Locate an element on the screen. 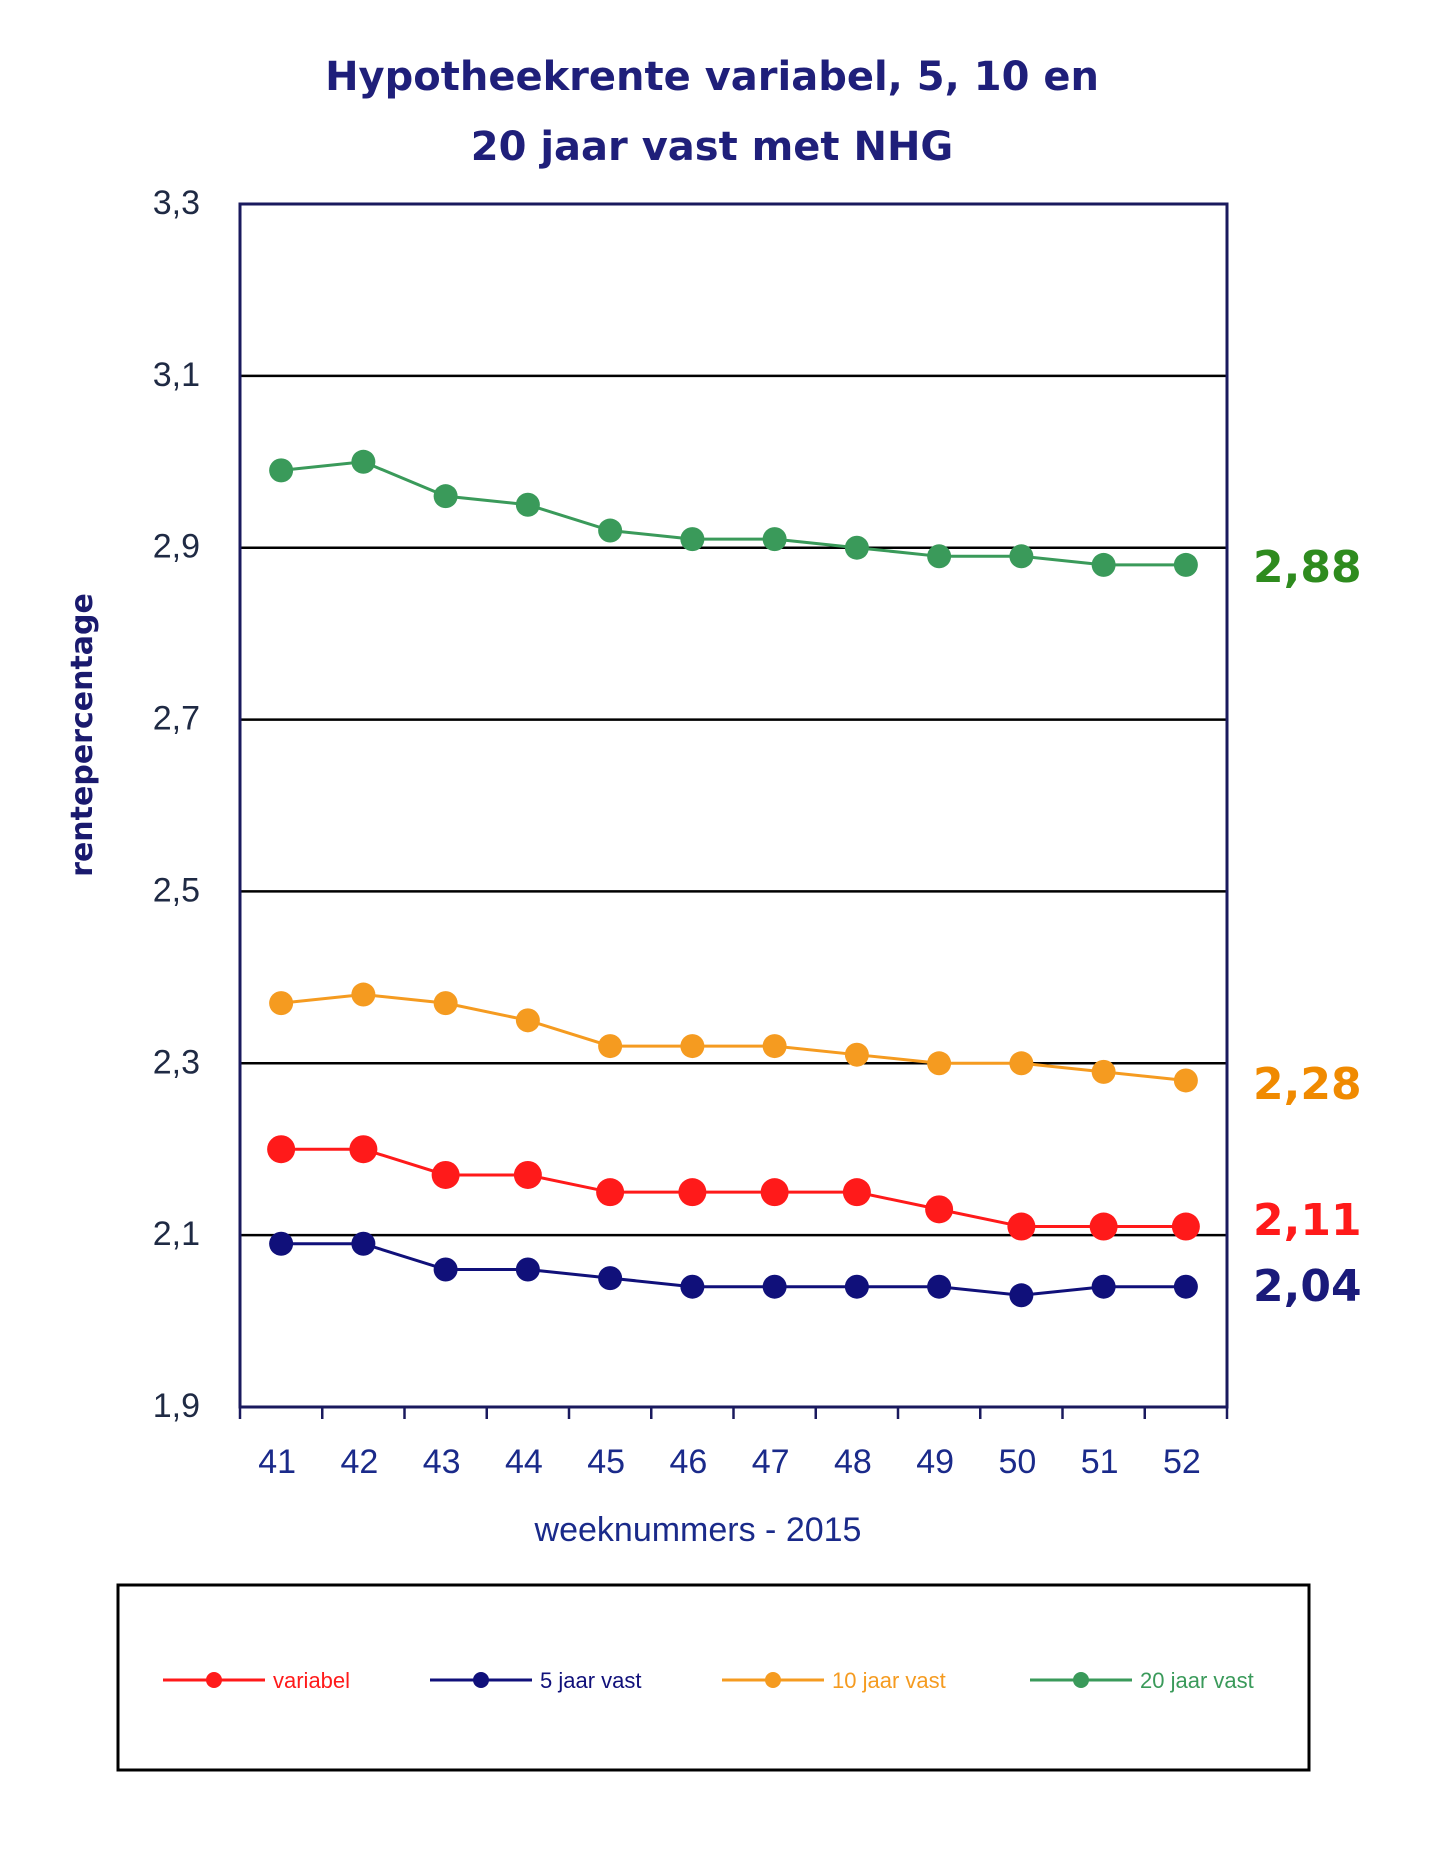 Image resolution: width=1440 pixels, height=1851 pixels. end-value-label-5-jaar-vast: 2,04 is located at coordinates (1307, 1286).